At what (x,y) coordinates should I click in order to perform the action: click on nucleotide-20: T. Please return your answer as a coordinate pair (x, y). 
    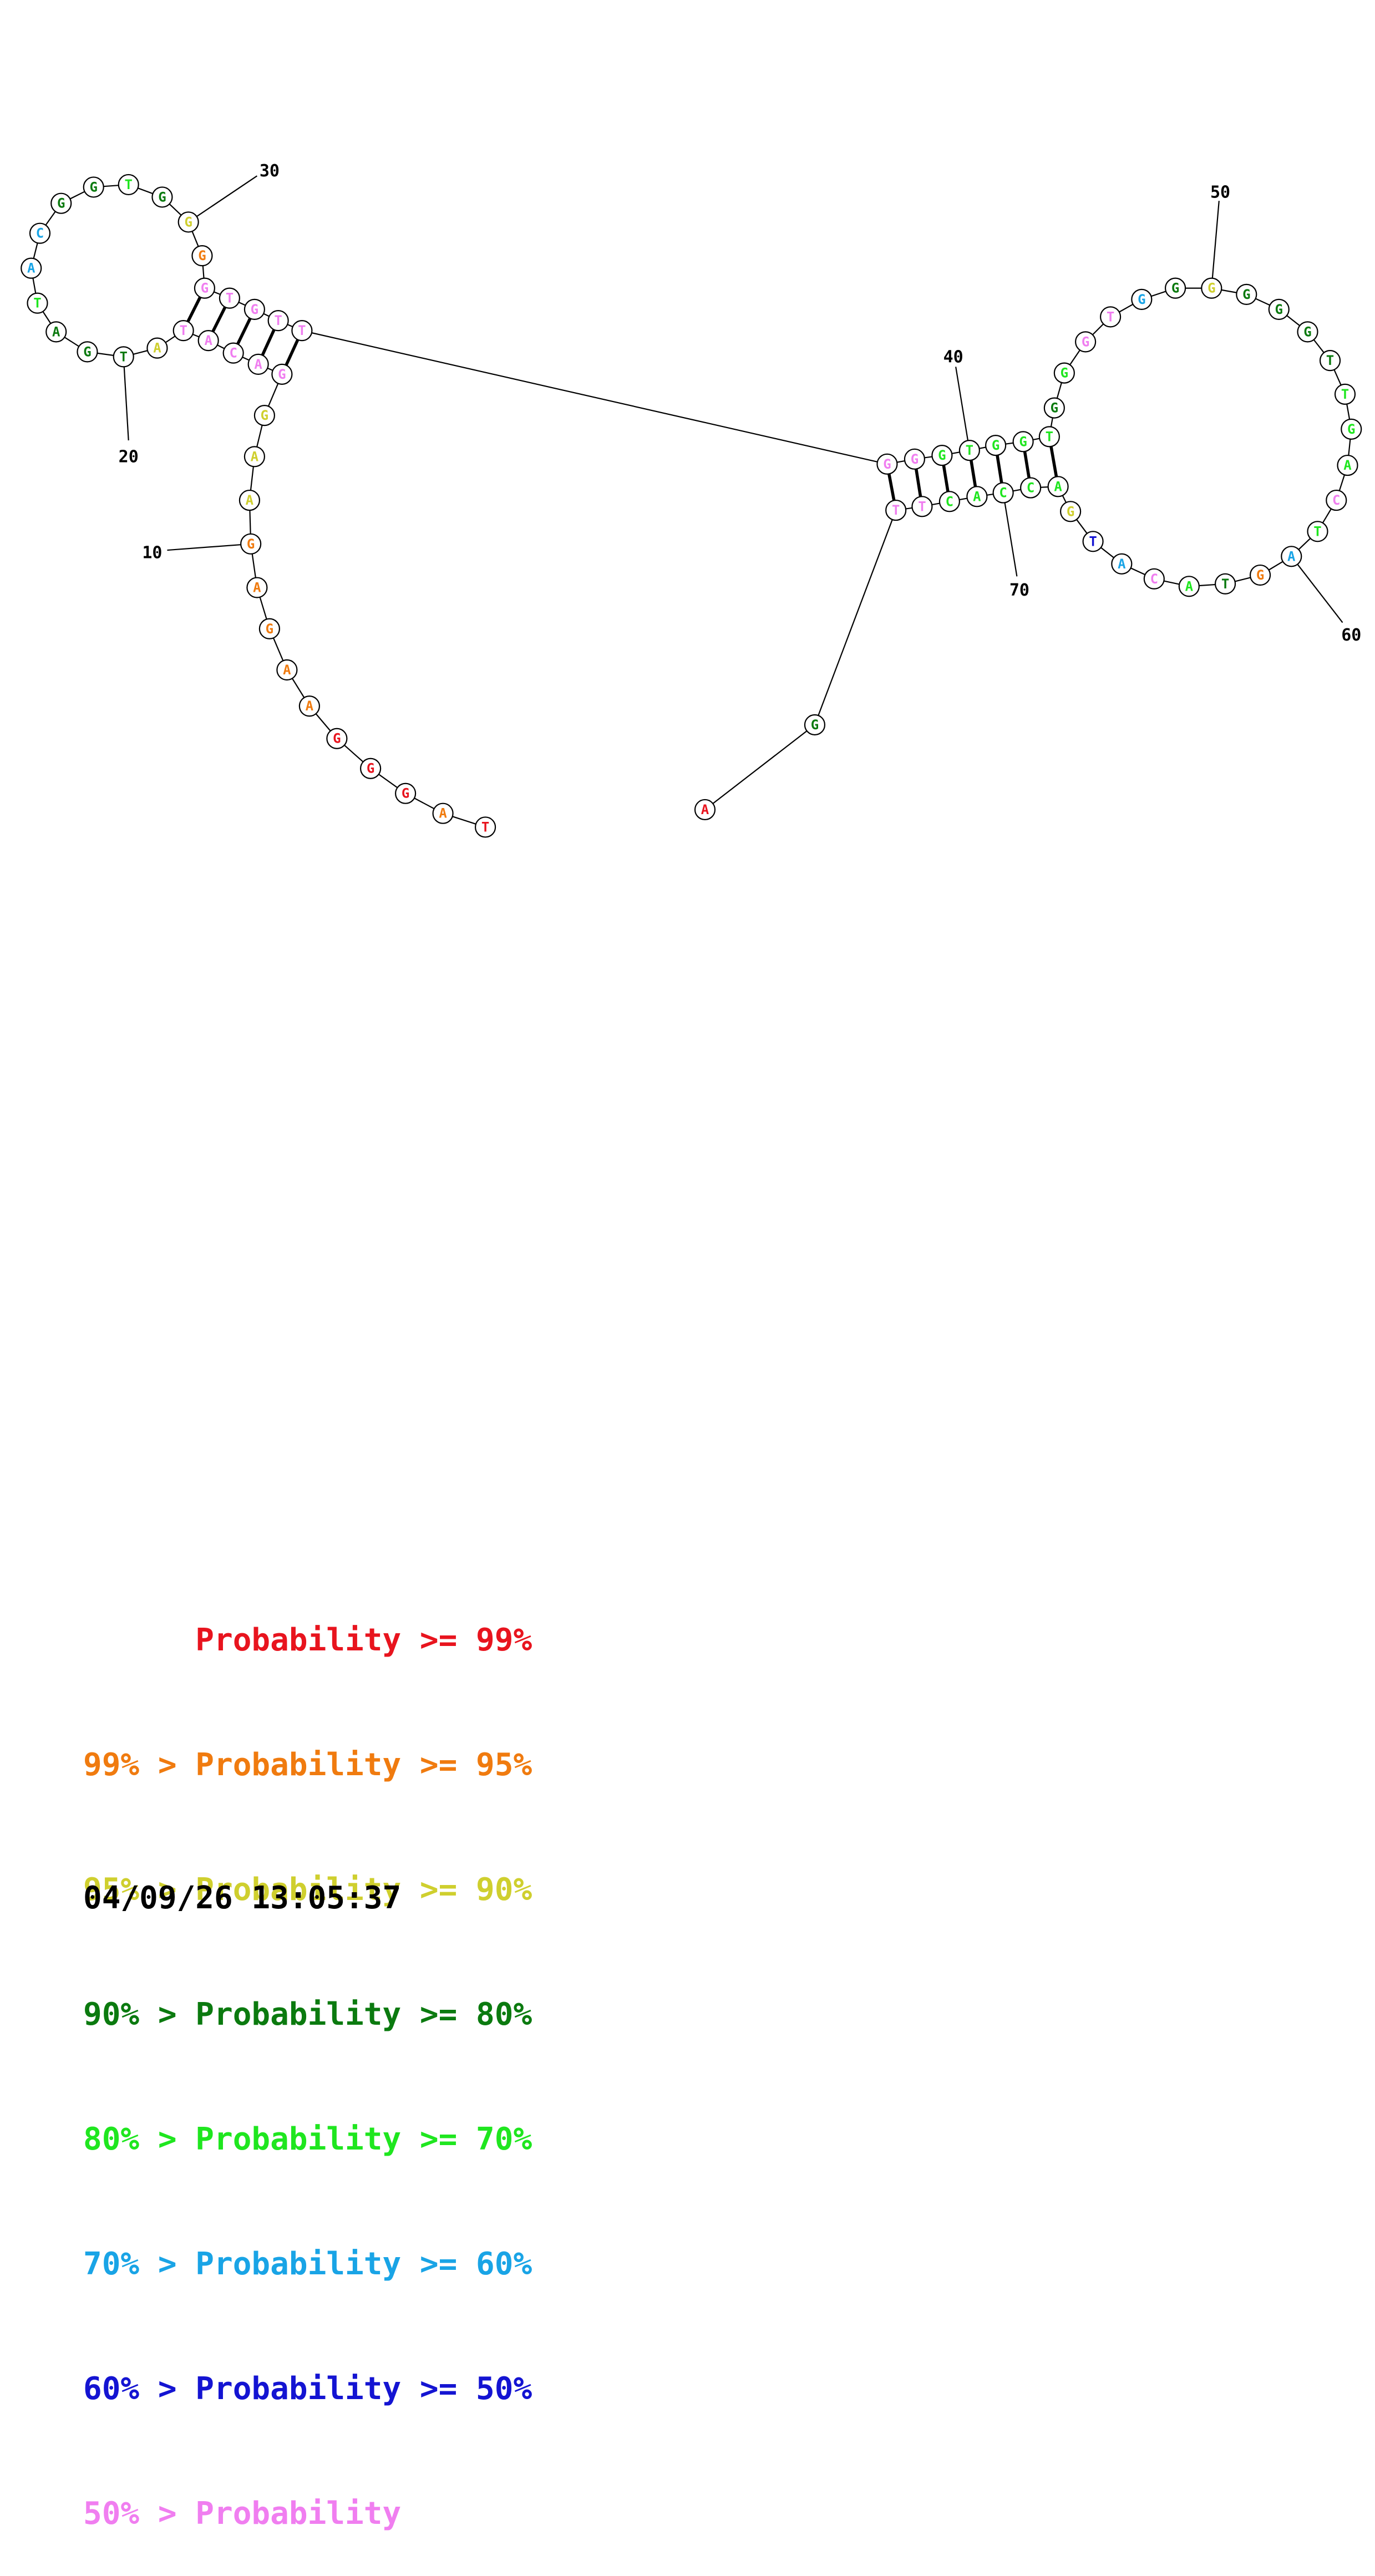
    Looking at the image, I should click on (123, 357).